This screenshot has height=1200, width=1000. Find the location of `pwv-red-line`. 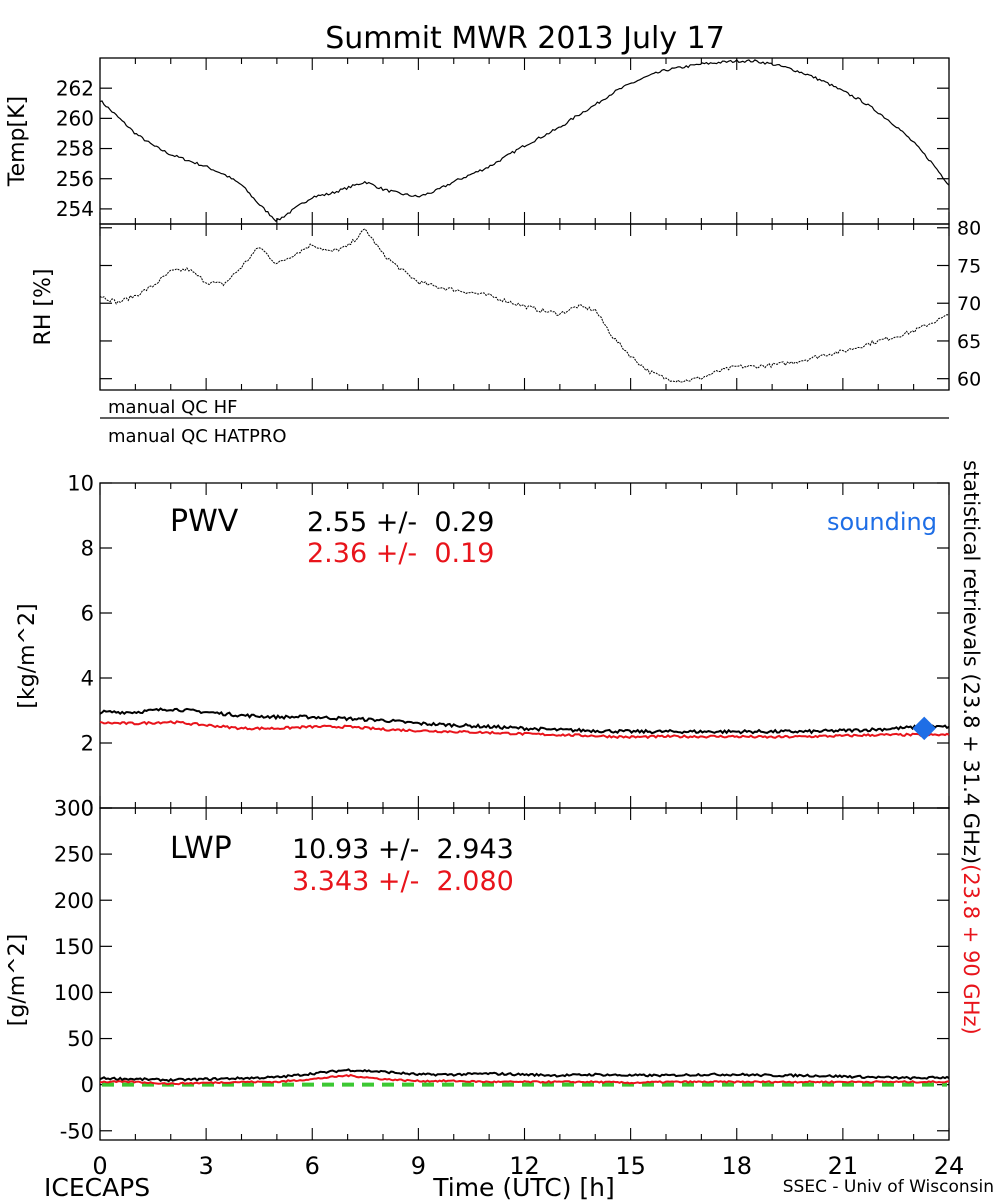

pwv-red-line is located at coordinates (524, 730).